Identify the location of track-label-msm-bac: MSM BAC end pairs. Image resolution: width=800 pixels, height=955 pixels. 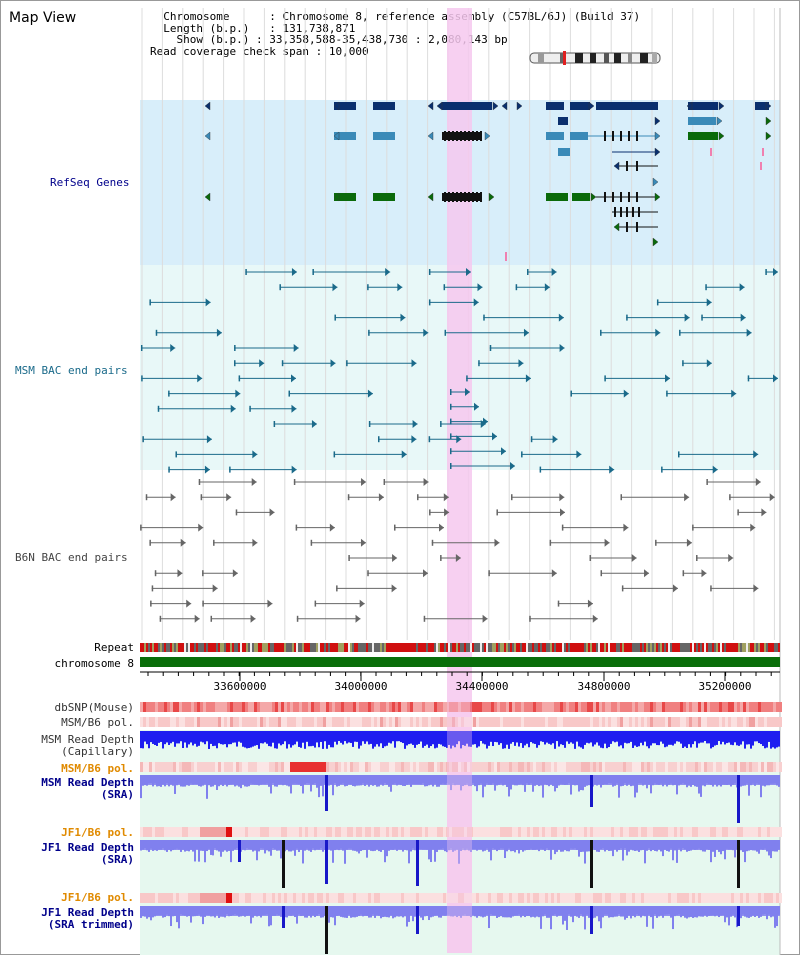
(71, 370).